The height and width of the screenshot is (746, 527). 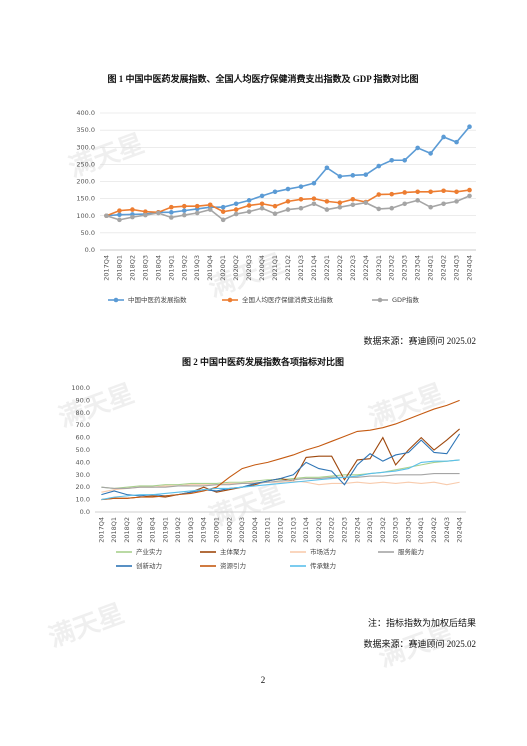 I want to click on x-tick-label: 2018Q1, so click(x=119, y=268).